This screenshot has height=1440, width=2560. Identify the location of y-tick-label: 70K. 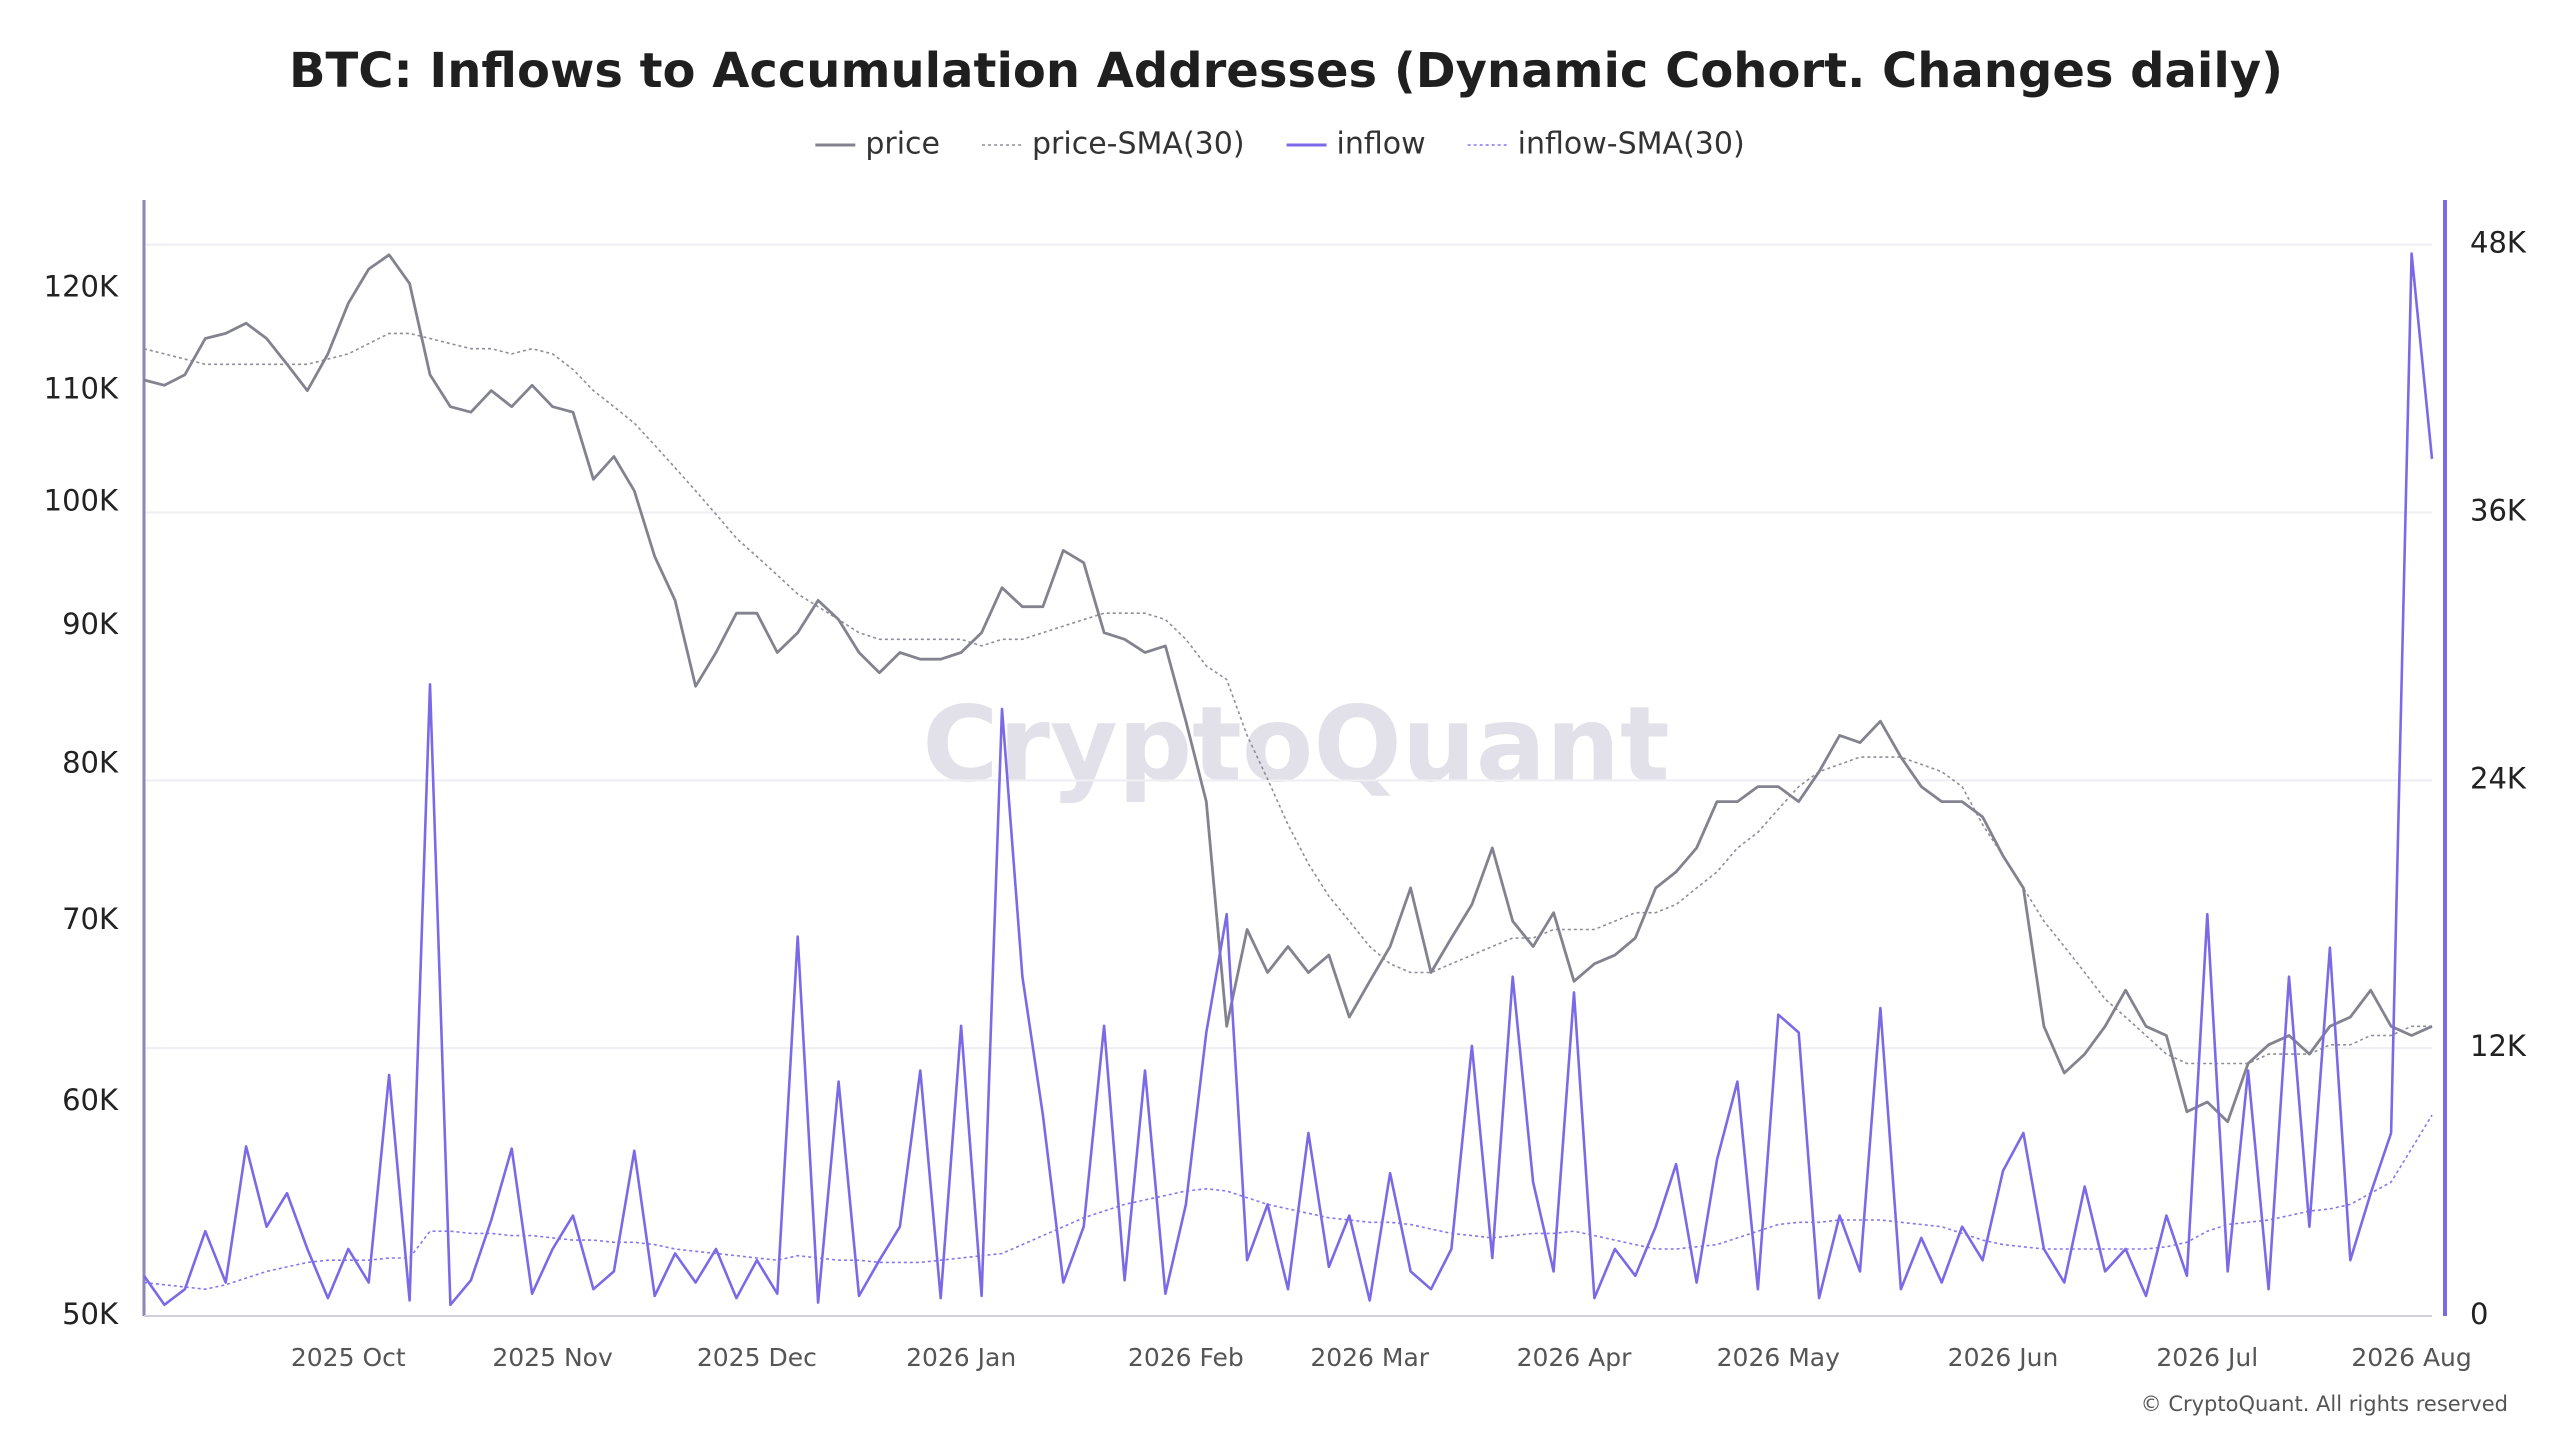
(90, 919).